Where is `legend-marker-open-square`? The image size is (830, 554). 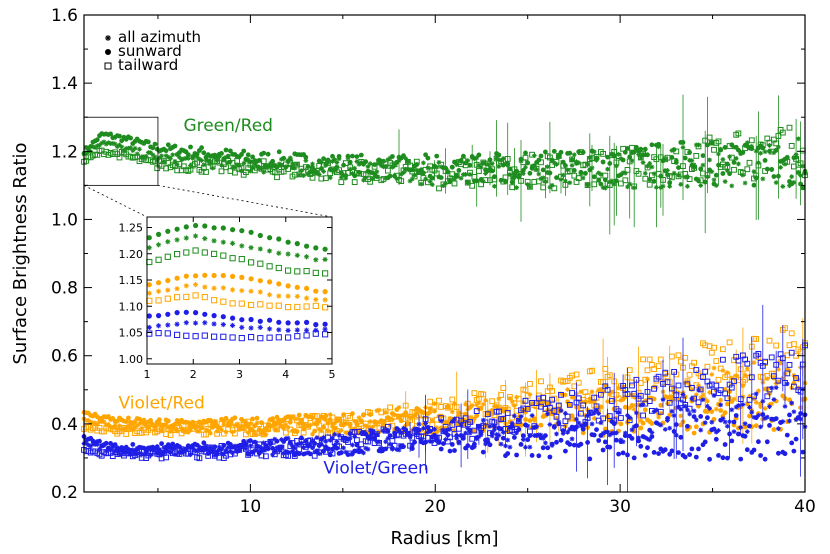
legend-marker-open-square is located at coordinates (108, 66).